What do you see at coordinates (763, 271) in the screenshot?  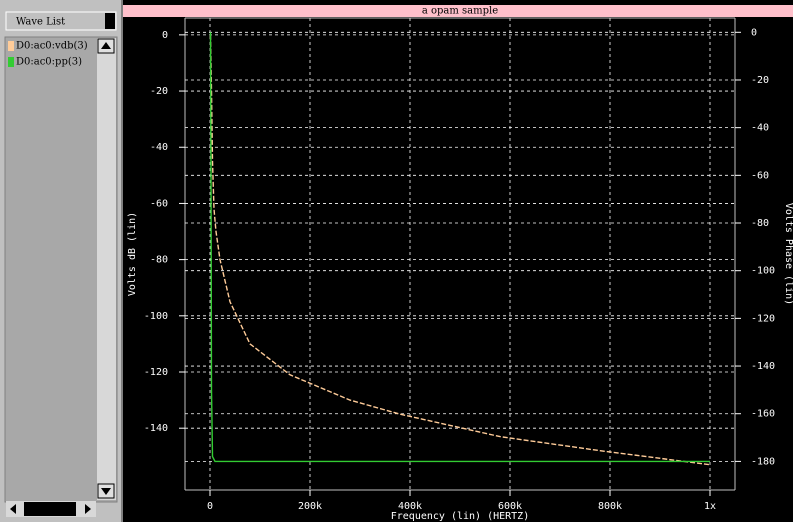 I see `y2-tick-label: -100` at bounding box center [763, 271].